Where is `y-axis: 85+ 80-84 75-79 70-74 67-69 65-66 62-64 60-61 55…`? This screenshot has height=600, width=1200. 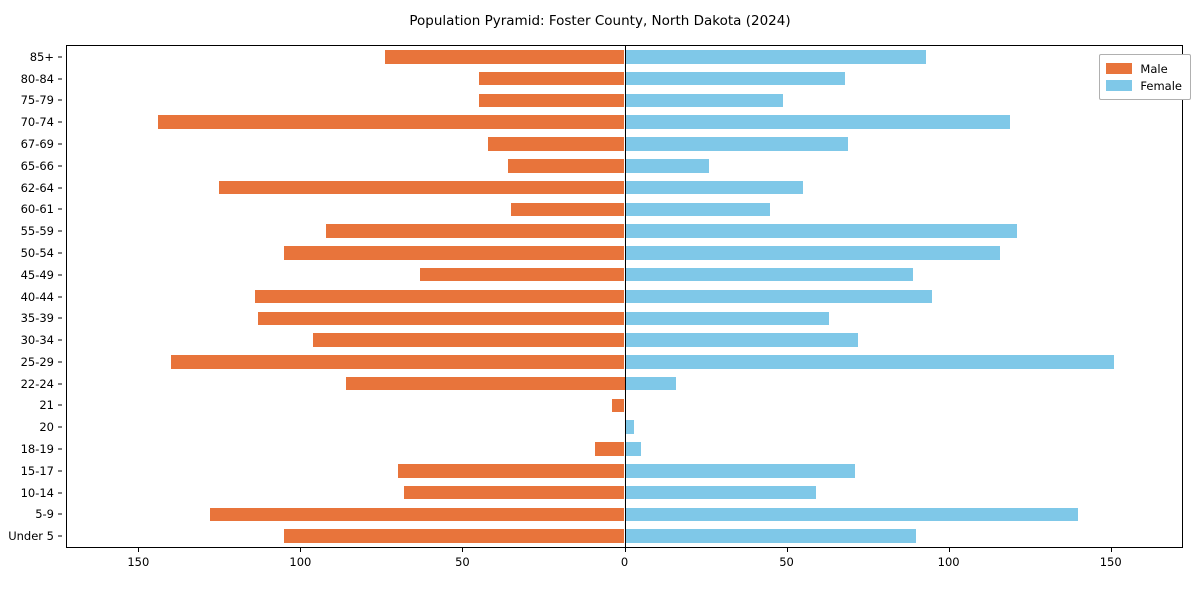
y-axis: 85+ 80-84 75-79 70-74 67-69 65-66 62-64 60-61 55… is located at coordinates (31, 296).